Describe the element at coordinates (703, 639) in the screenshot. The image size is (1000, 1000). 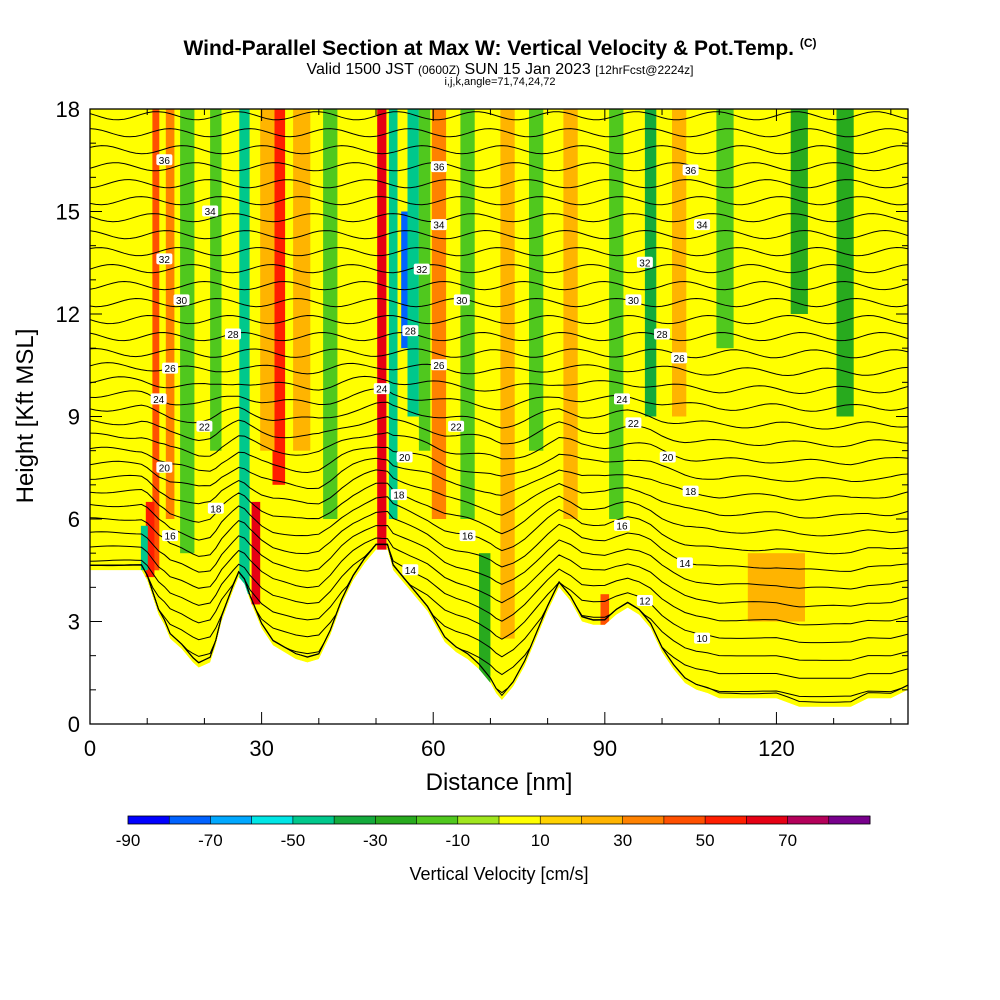
I see `svg-text: 10` at that location.